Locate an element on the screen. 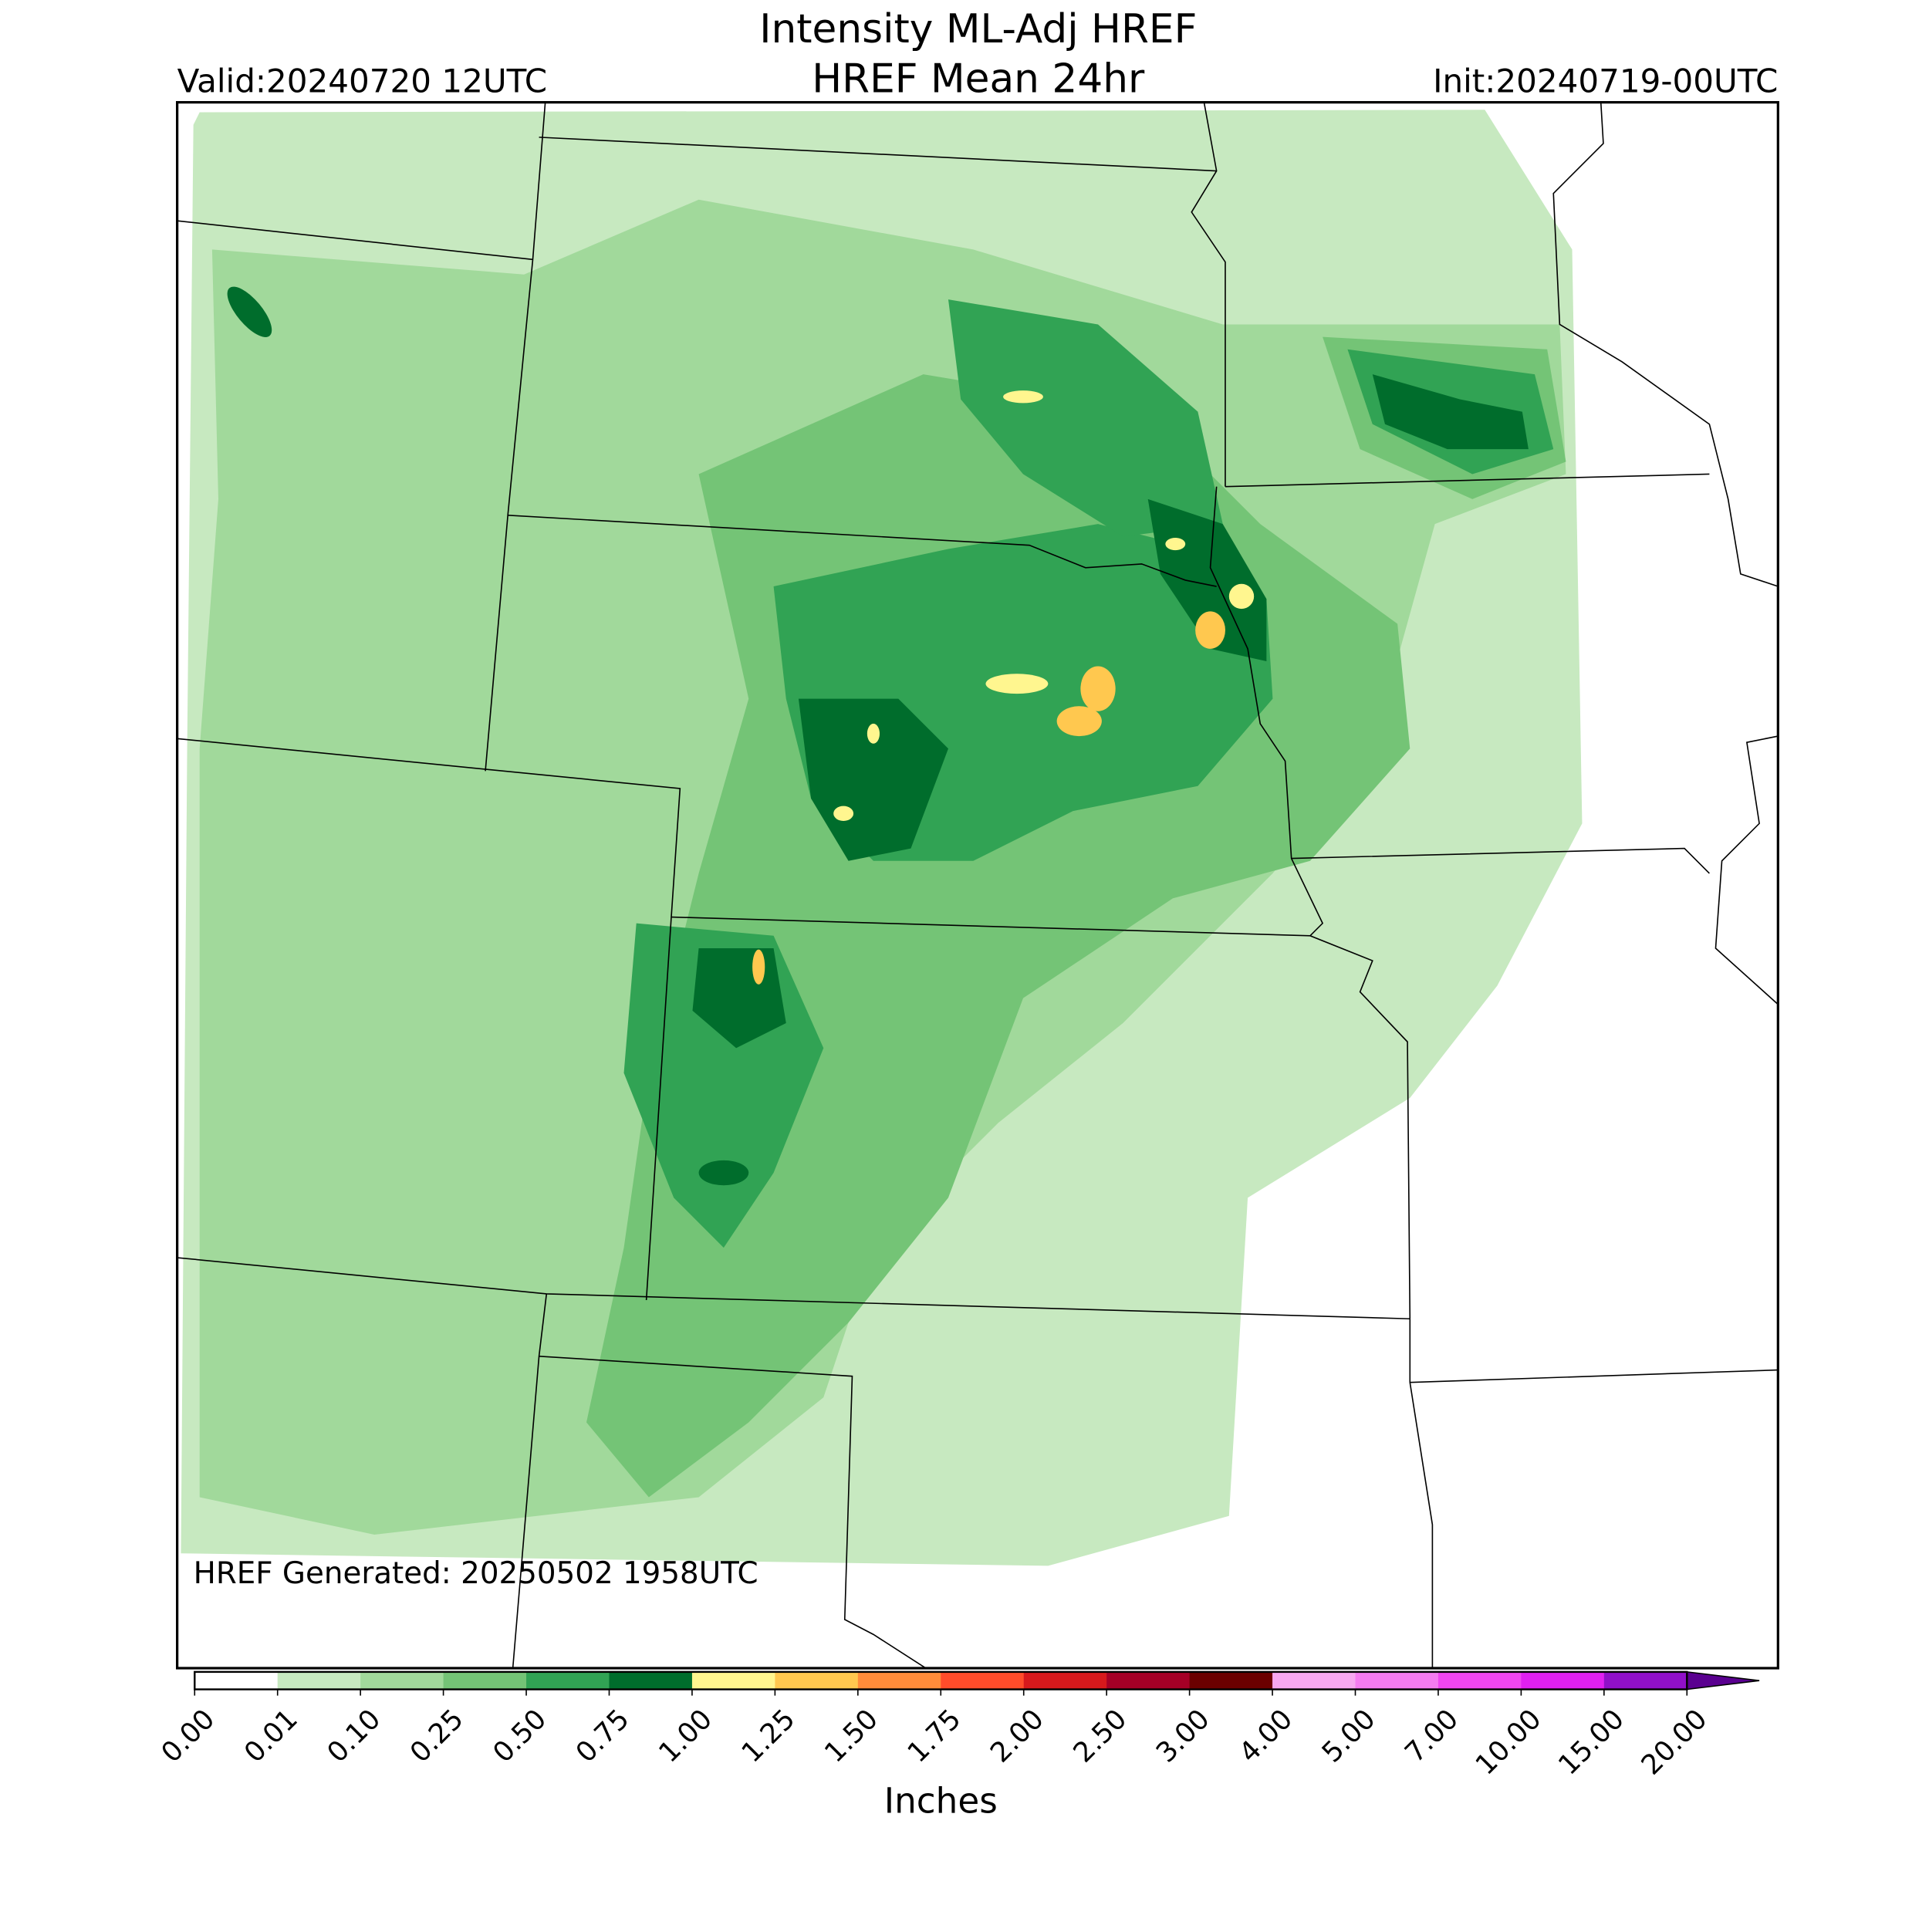 The width and height of the screenshot is (1929, 1932). init-time: Init:20240719-00UTC is located at coordinates (1605, 81).